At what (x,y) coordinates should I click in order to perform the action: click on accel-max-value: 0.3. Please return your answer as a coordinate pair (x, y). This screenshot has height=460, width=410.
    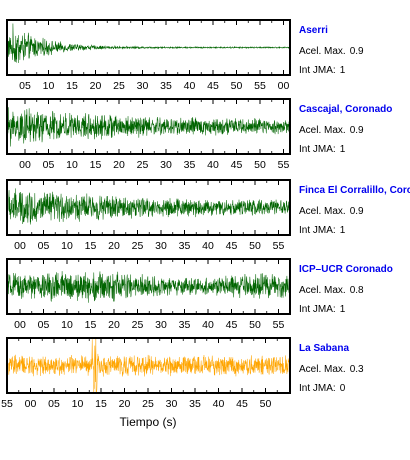
    Looking at the image, I should click on (357, 369).